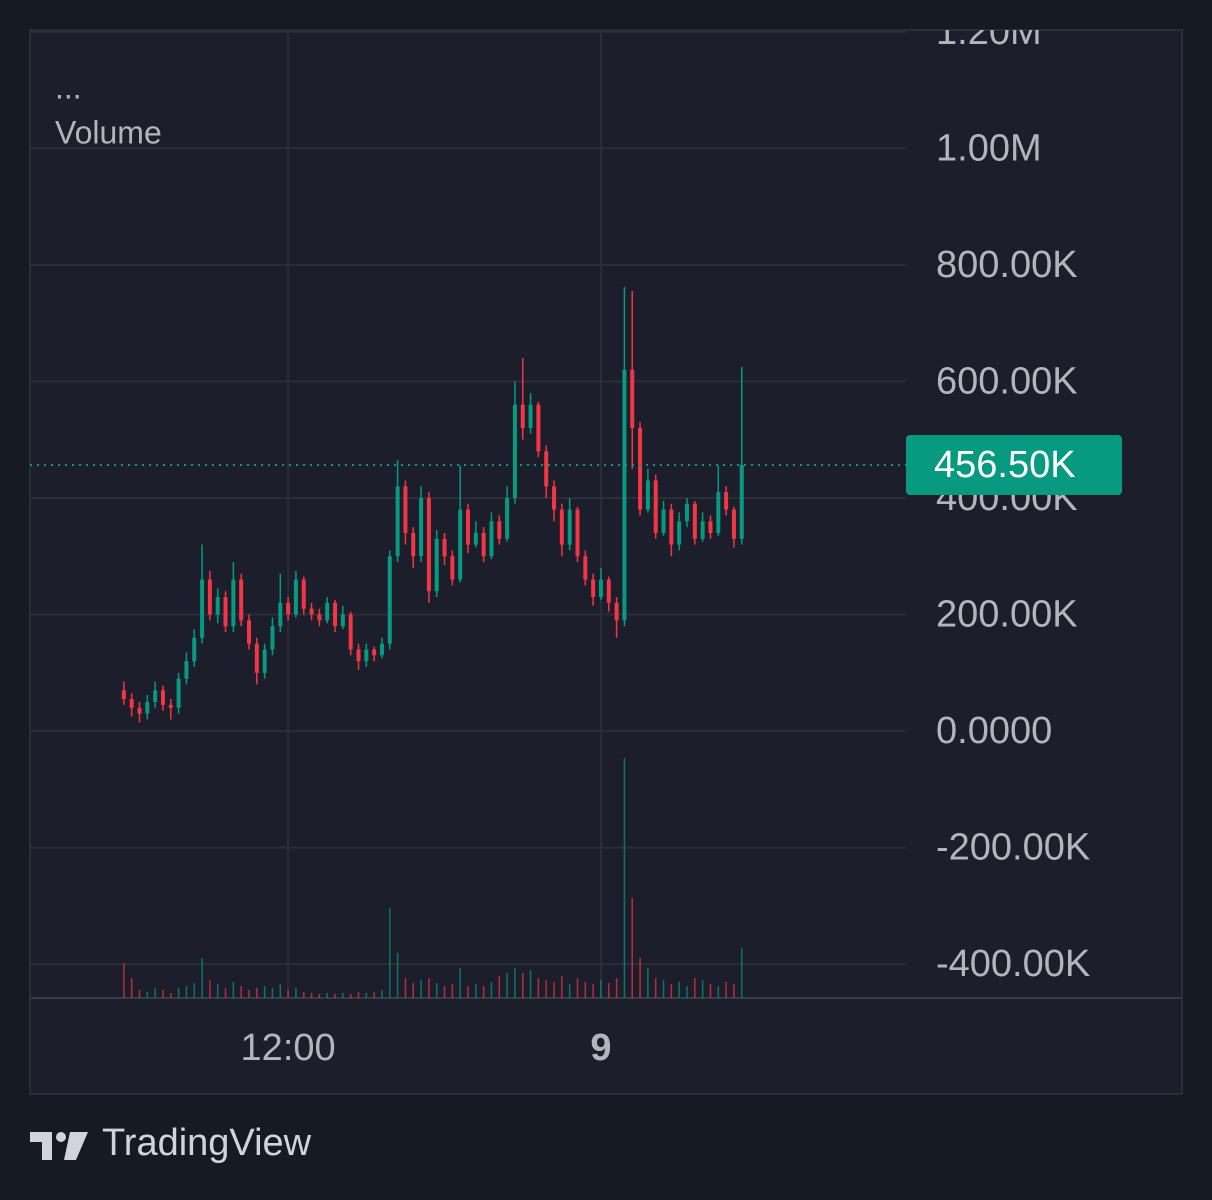 This screenshot has height=1200, width=1212. I want to click on last-price-badge, so click(1014, 465).